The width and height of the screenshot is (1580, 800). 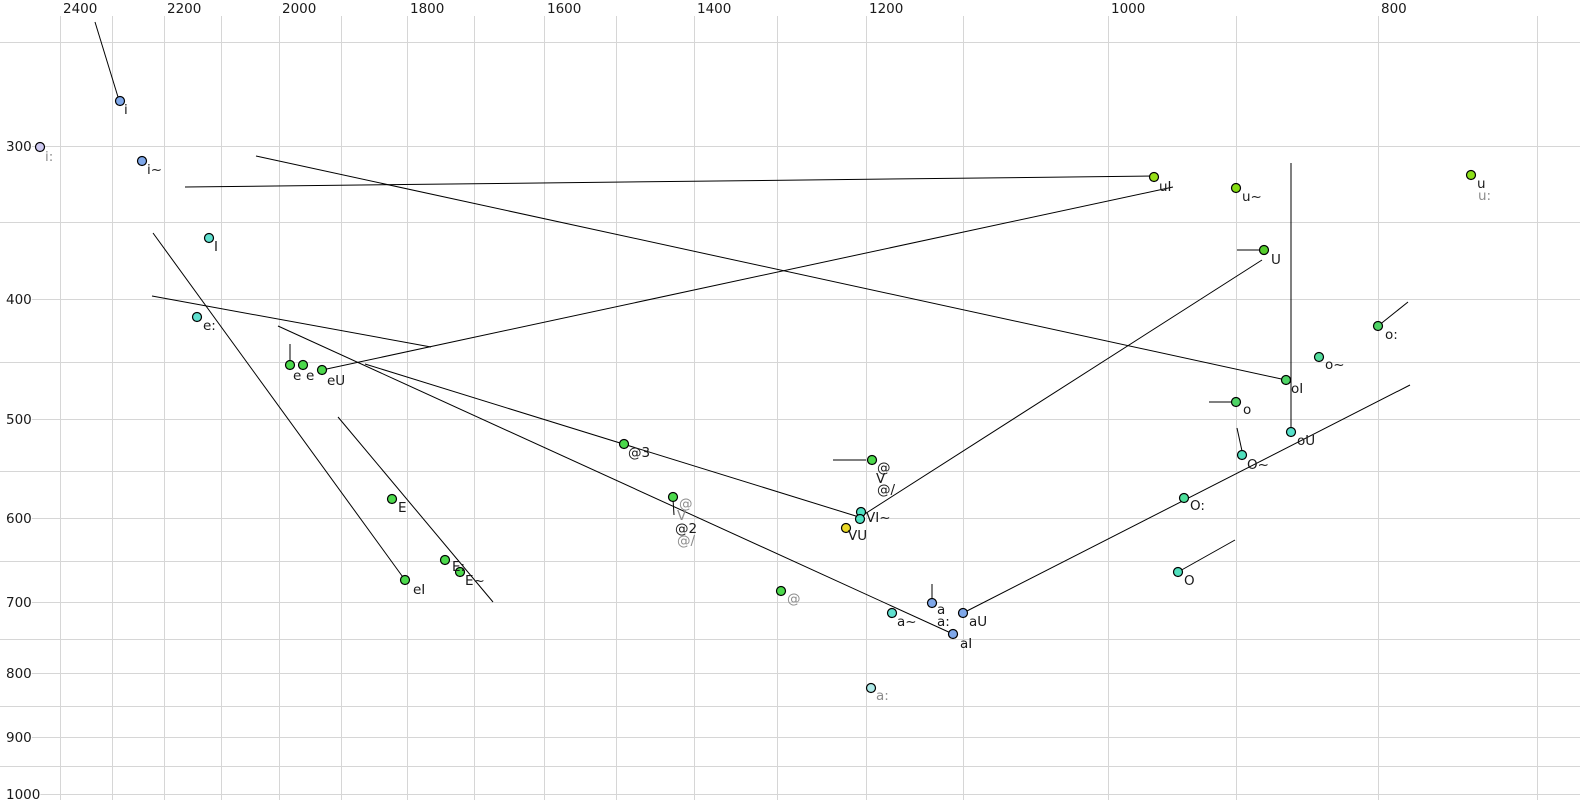 What do you see at coordinates (1252, 197) in the screenshot?
I see `vowel-label-u-nasal: u~` at bounding box center [1252, 197].